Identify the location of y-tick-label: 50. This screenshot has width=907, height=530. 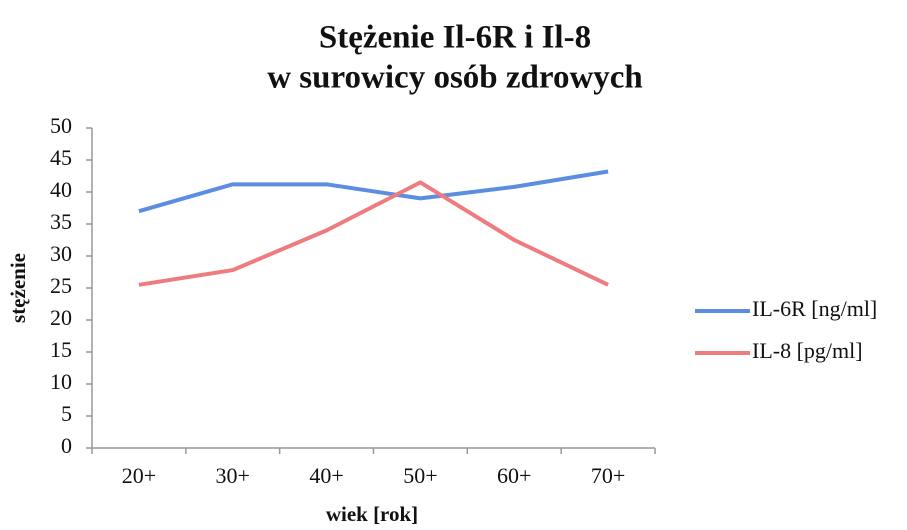
(61, 125).